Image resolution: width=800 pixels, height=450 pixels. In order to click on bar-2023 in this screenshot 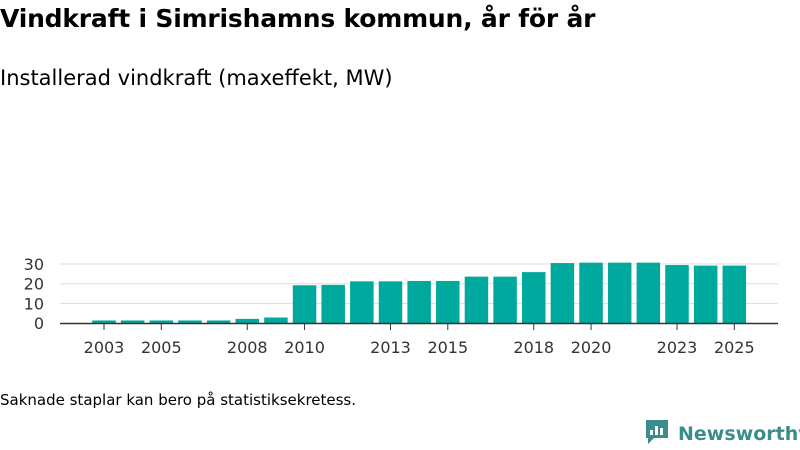, I will do `click(677, 294)`.